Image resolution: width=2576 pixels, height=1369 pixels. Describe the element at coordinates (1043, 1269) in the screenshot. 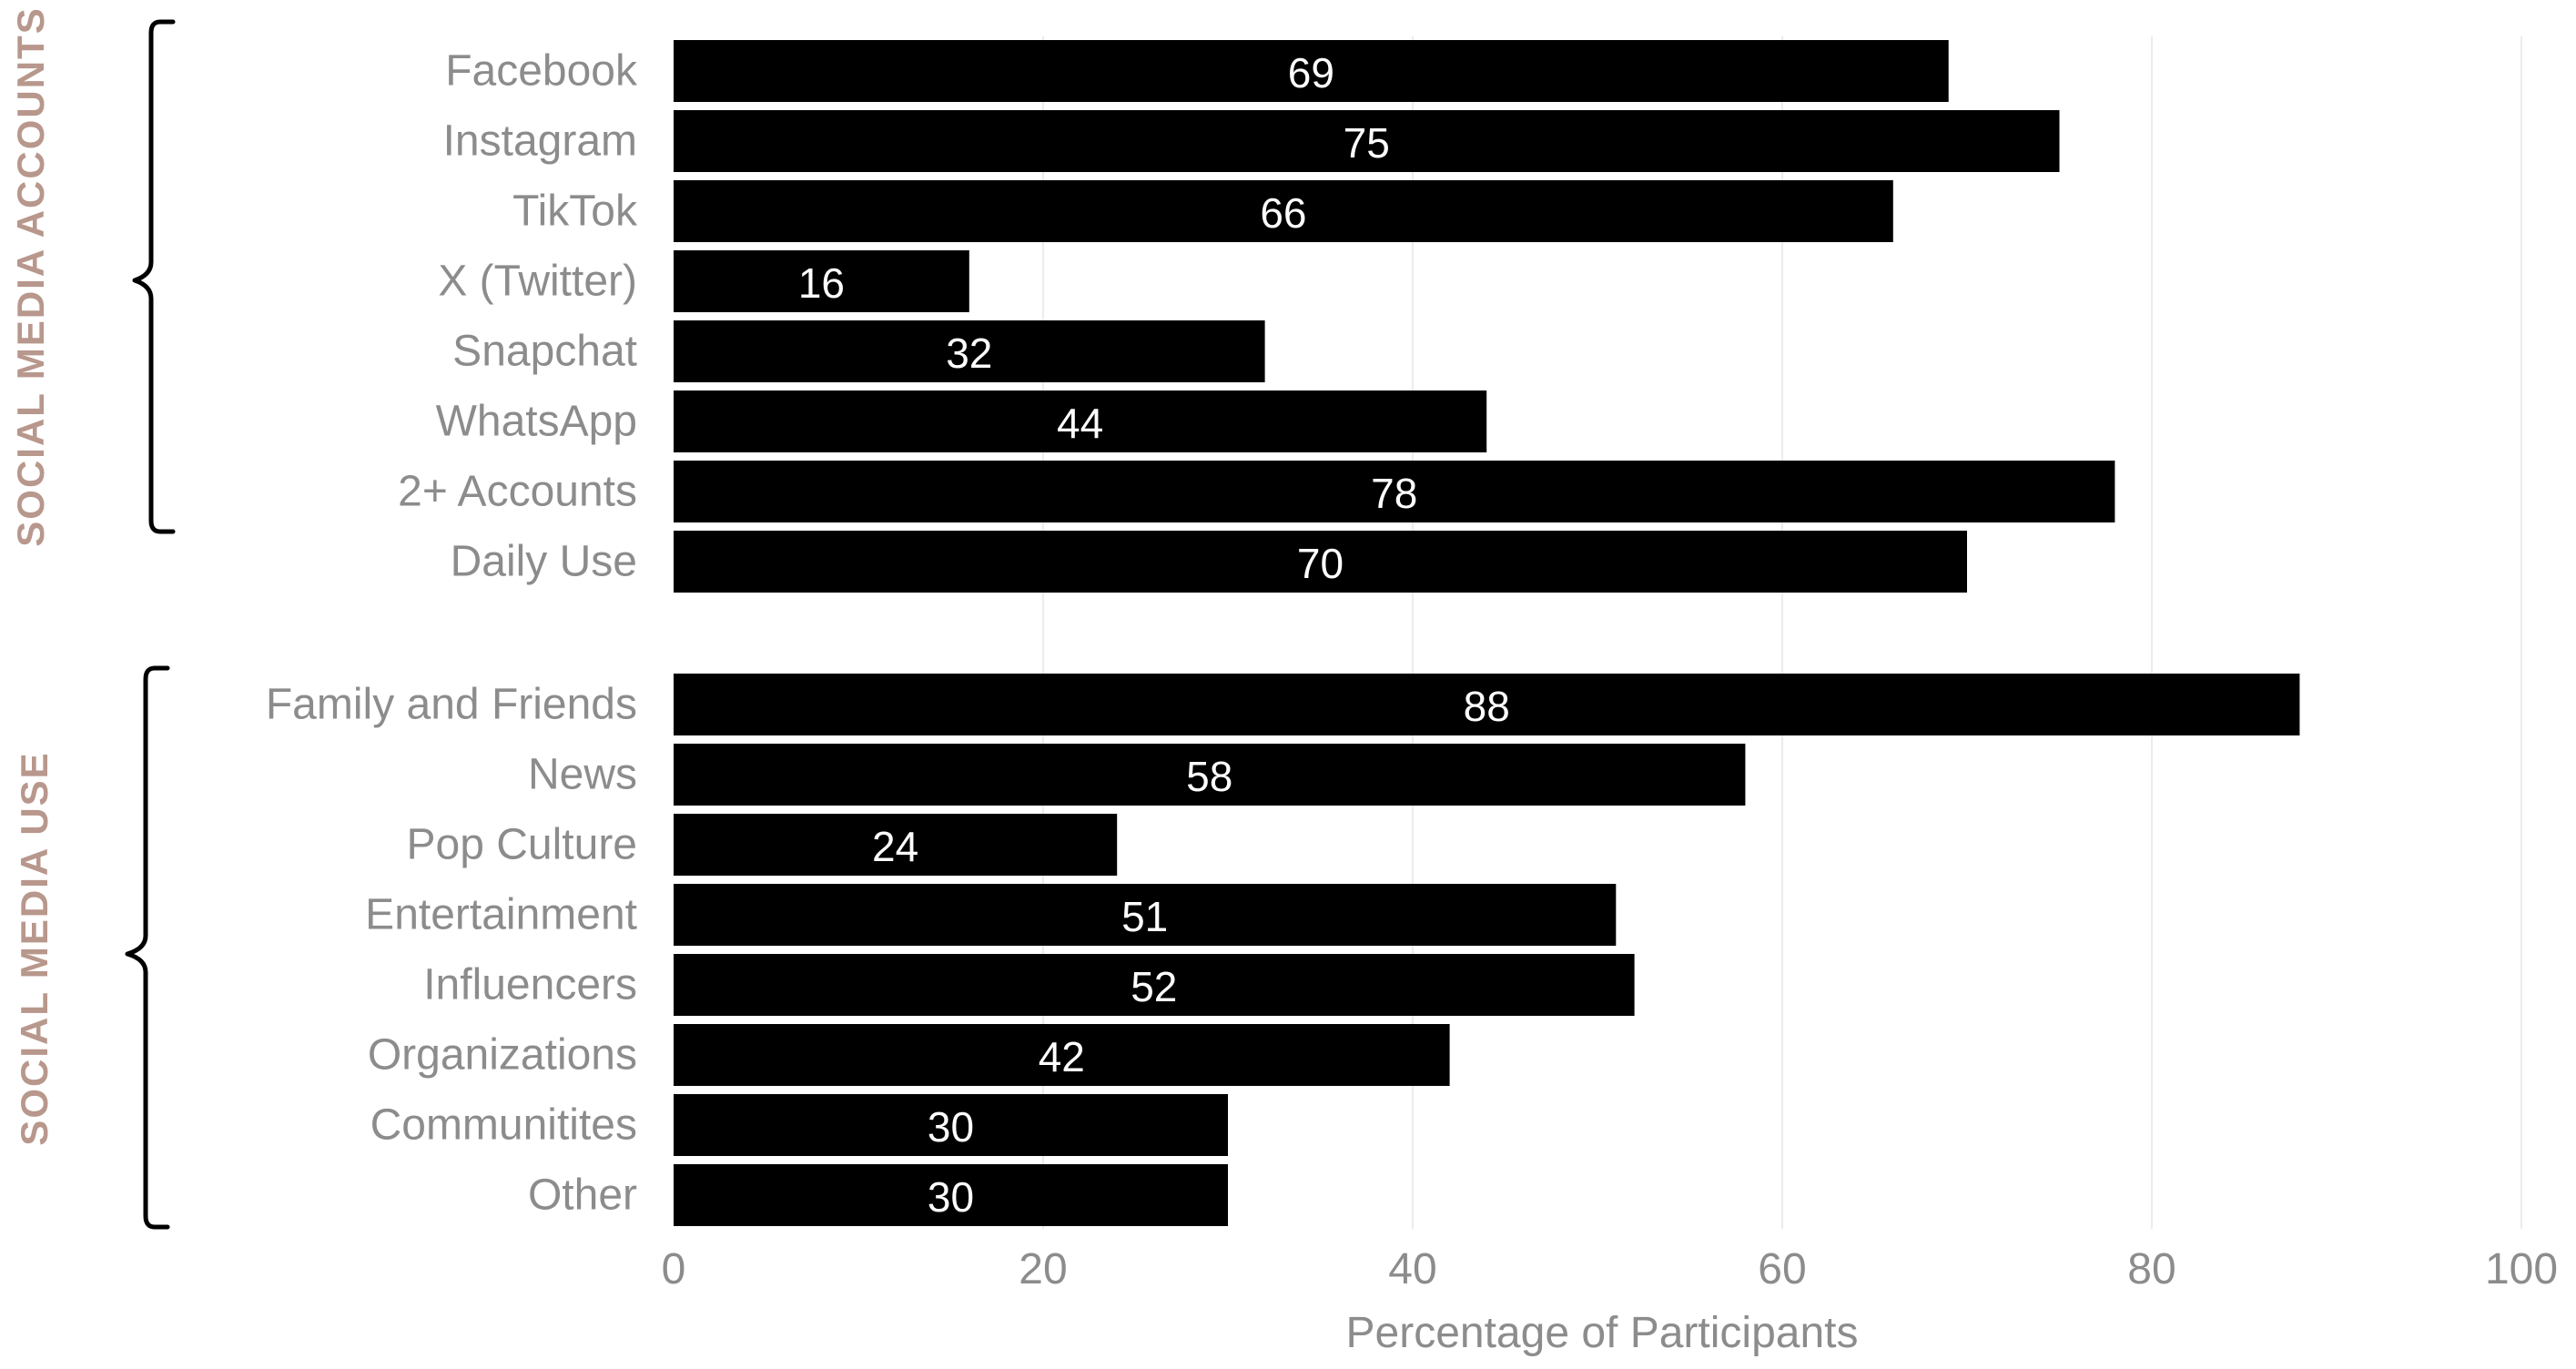

I see `x-tick-label: 20` at that location.